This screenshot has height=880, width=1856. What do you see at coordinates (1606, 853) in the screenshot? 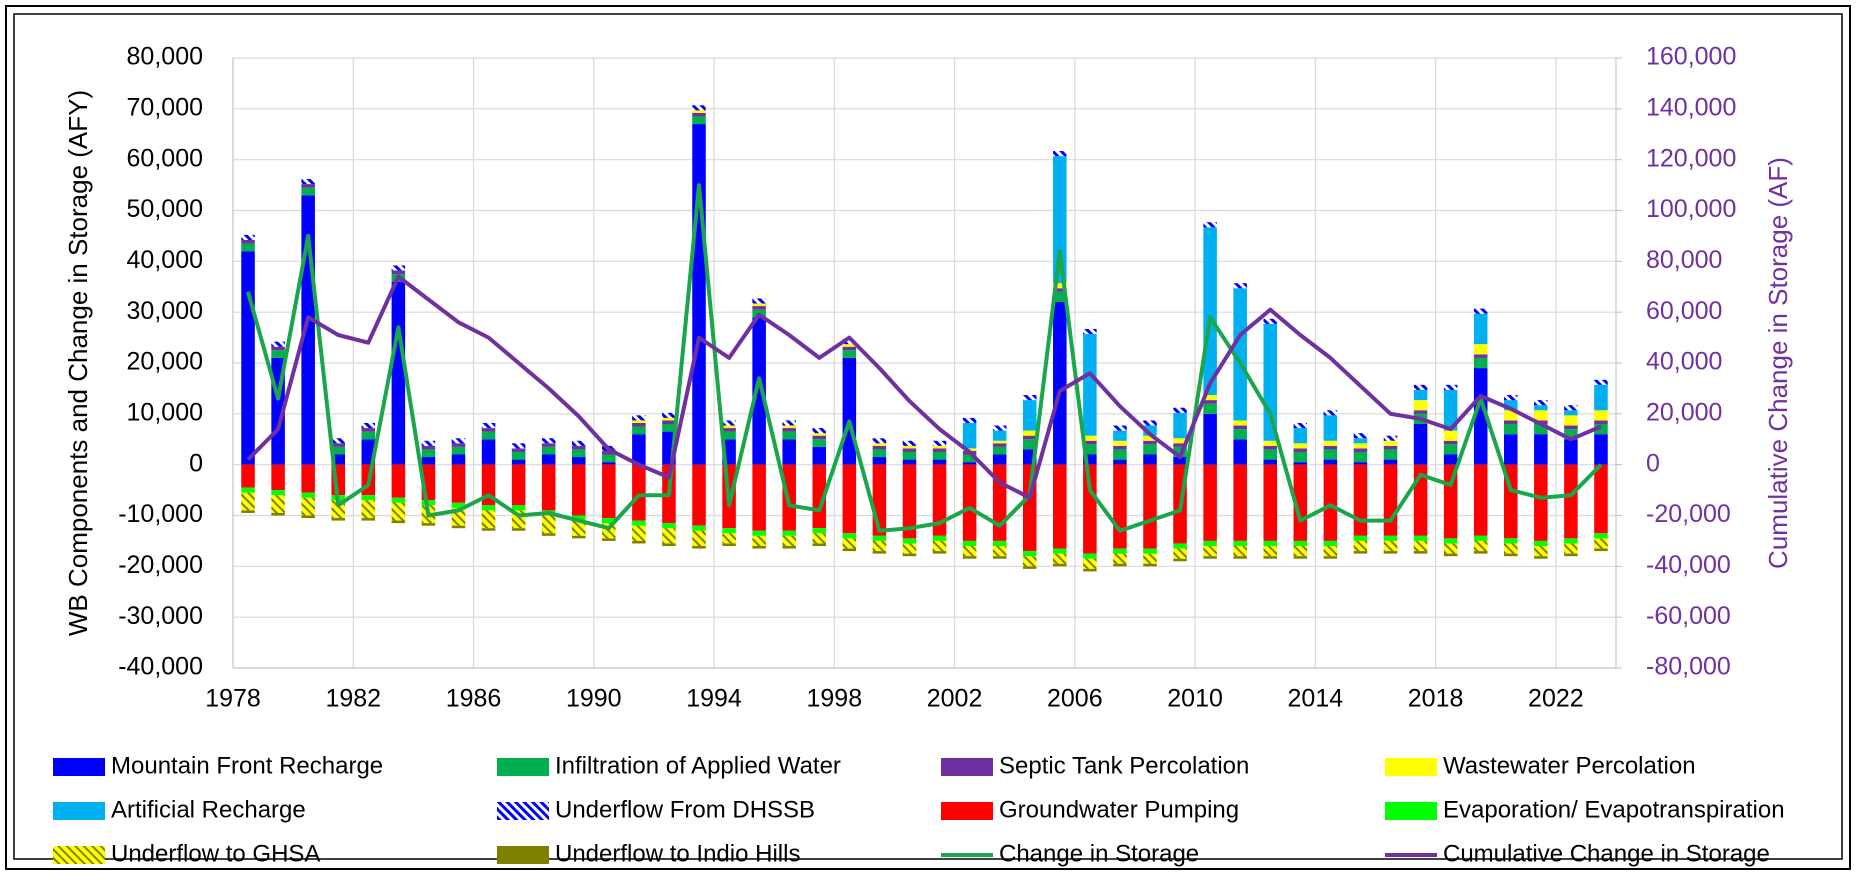
I see `legend-label: Cumulative Change in Storage` at bounding box center [1606, 853].